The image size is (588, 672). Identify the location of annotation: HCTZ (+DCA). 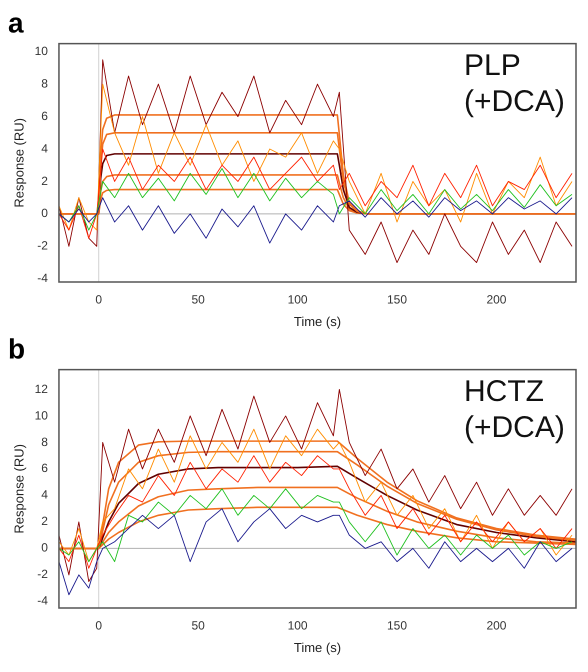
(514, 409).